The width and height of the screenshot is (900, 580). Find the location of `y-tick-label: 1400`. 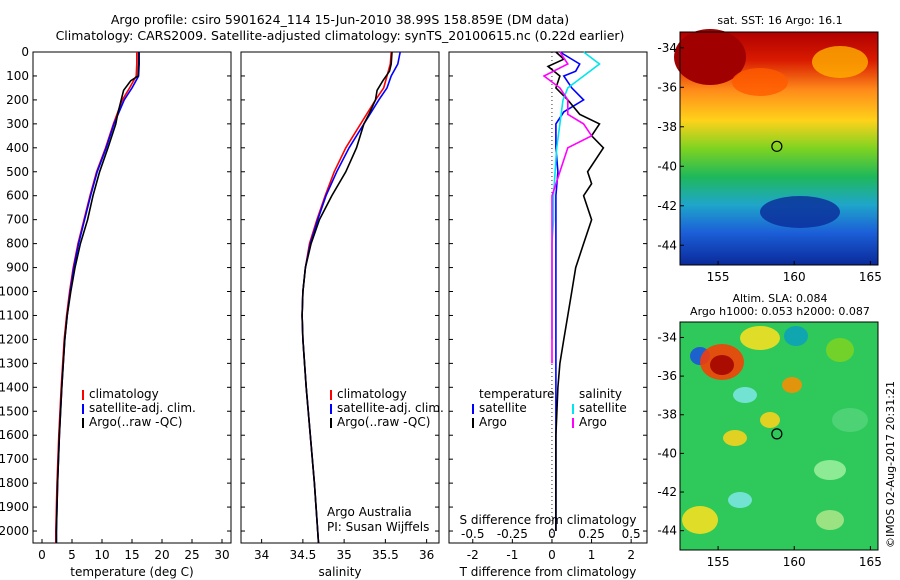

y-tick-label: 1400 is located at coordinates (14, 387).